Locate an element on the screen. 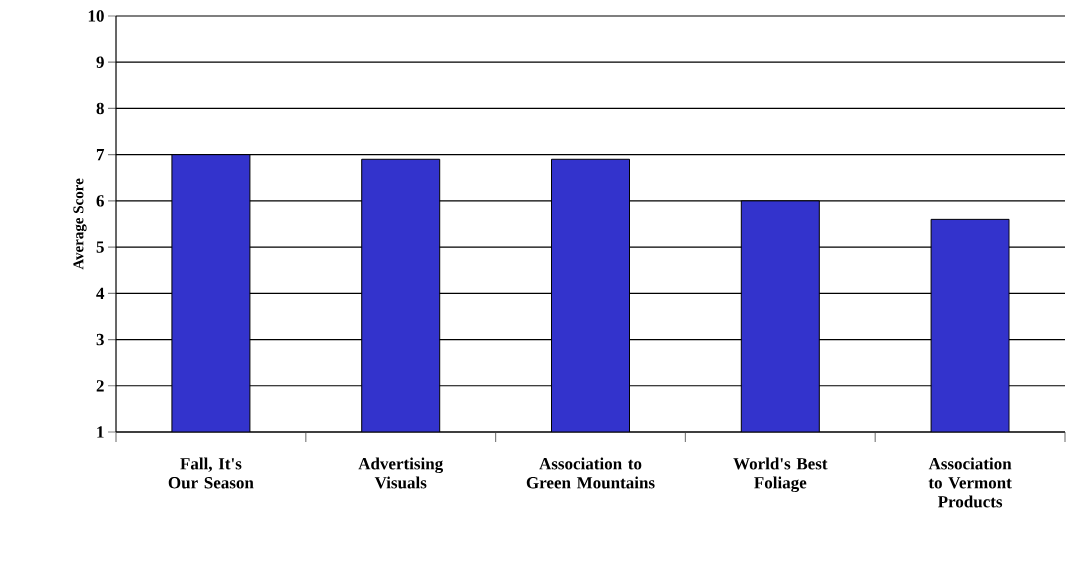 The width and height of the screenshot is (1081, 585). x-tick-label: Advertising Visuals is located at coordinates (401, 473).